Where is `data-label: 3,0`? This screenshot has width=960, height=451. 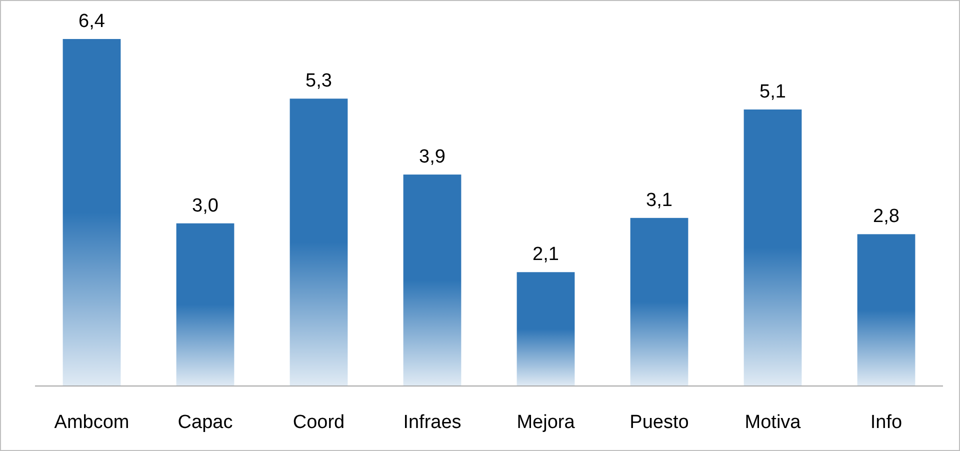
data-label: 3,0 is located at coordinates (205, 205).